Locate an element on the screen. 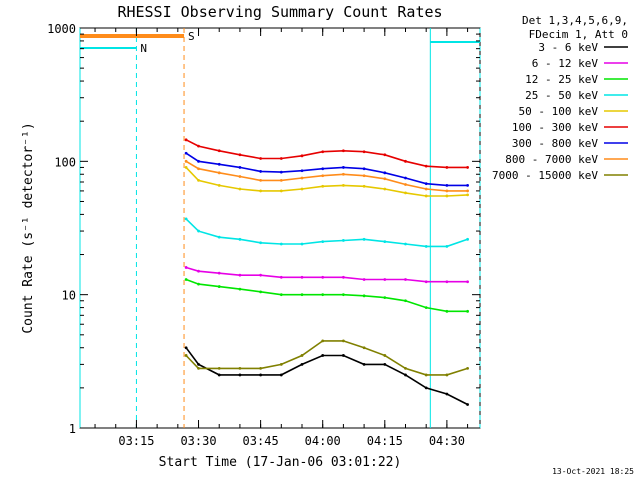 Image resolution: width=640 pixels, height=480 pixels. legend-entry-label: 6 - 12 keV is located at coordinates (565, 63).